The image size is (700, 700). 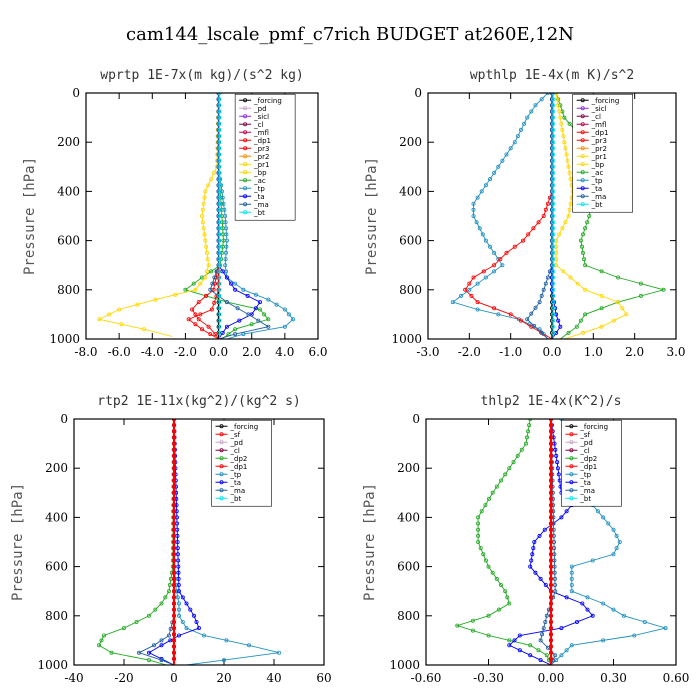 I want to click on y-tick-label: 800, so click(x=68, y=290).